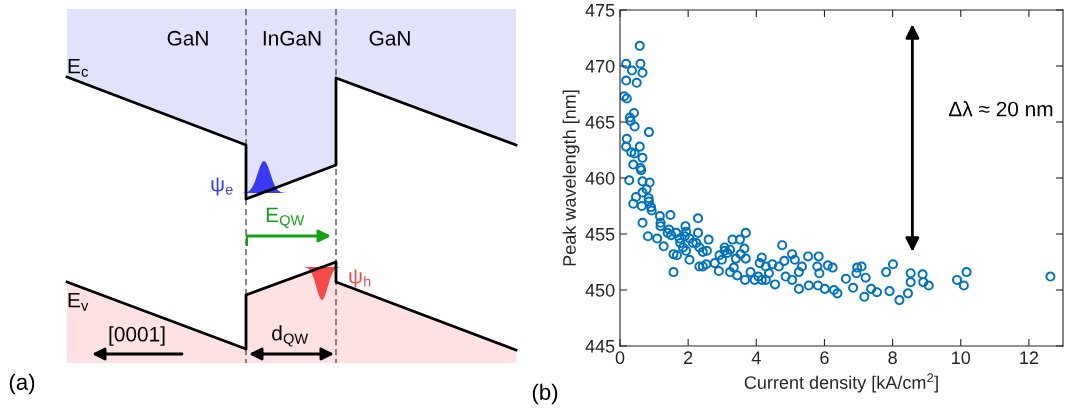 The width and height of the screenshot is (1065, 416). What do you see at coordinates (620, 358) in the screenshot?
I see `x-tick-label: 0` at bounding box center [620, 358].